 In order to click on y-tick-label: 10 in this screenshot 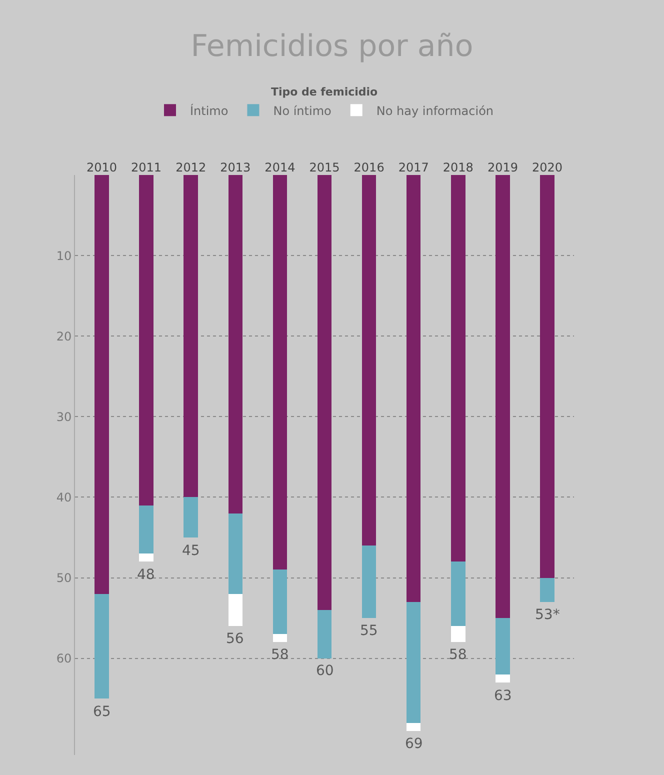, I will do `click(64, 255)`.